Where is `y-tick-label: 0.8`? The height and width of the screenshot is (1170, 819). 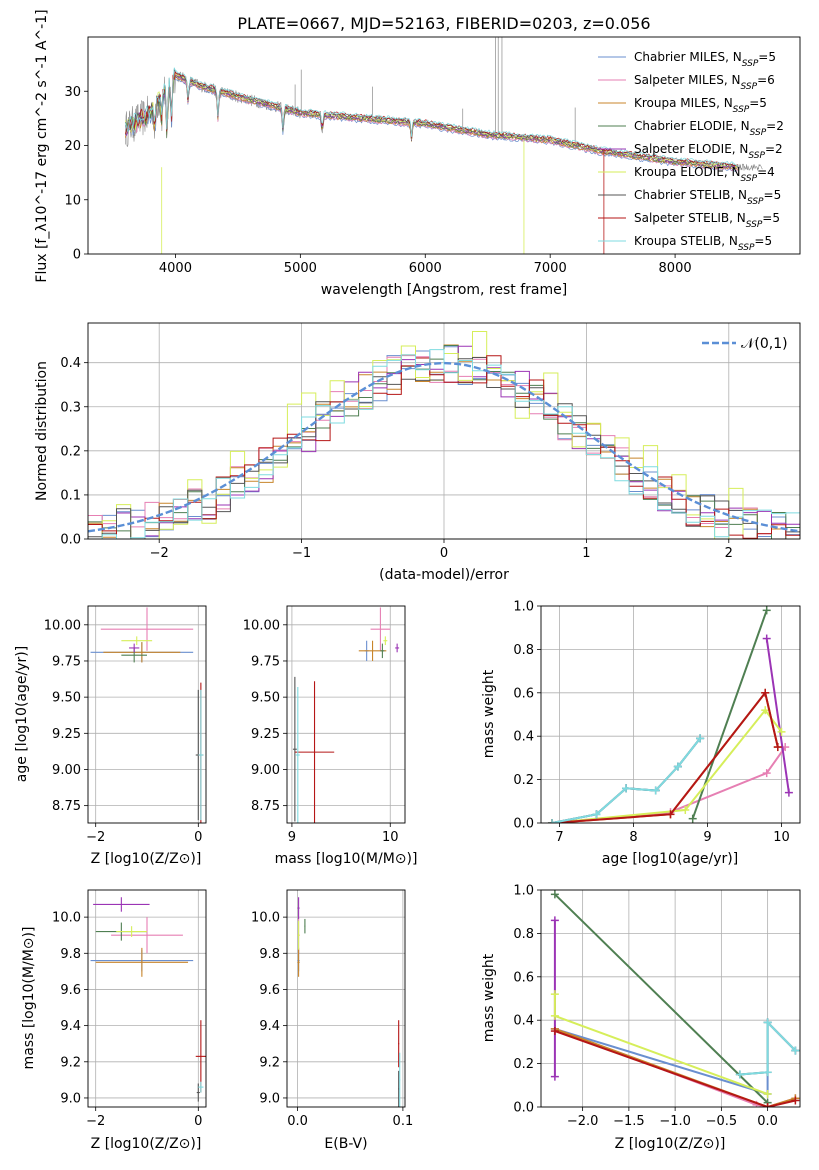 y-tick-label: 0.8 is located at coordinates (523, 934).